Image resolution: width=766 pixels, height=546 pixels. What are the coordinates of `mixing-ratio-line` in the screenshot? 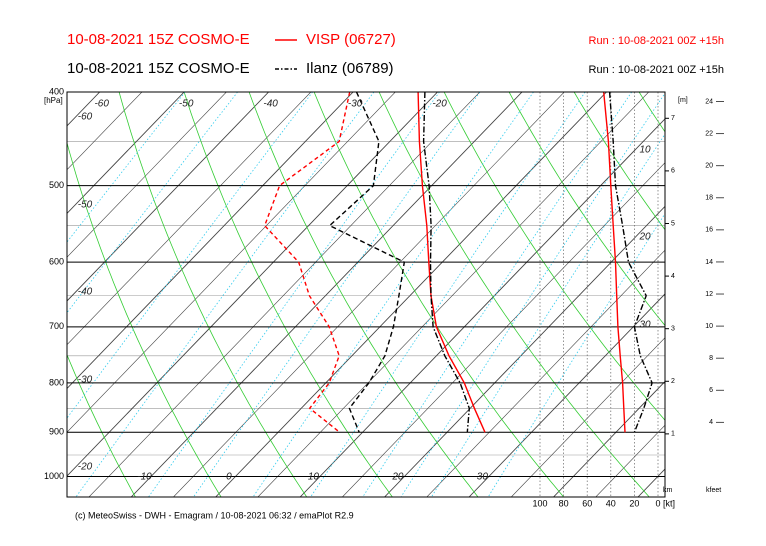 It's located at (152, 203).